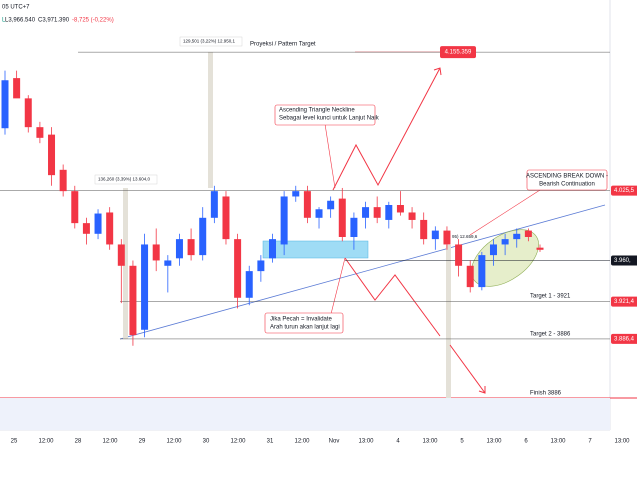 Image resolution: width=637 pixels, height=478 pixels. Describe the element at coordinates (334, 442) in the screenshot. I see `x-tick-label: Nov` at that location.